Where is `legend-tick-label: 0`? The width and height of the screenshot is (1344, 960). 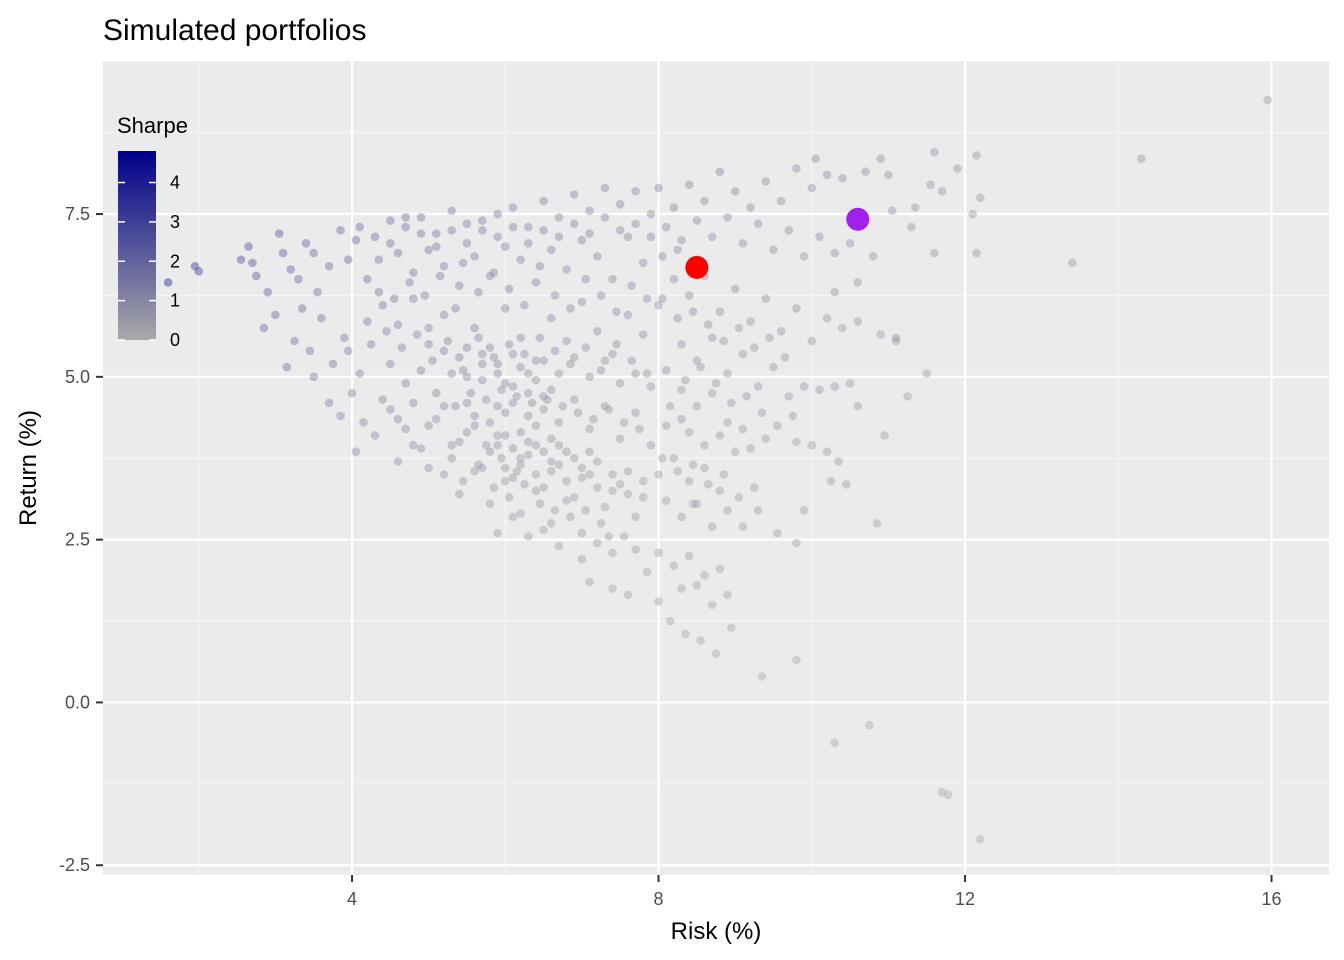 legend-tick-label: 0 is located at coordinates (175, 340).